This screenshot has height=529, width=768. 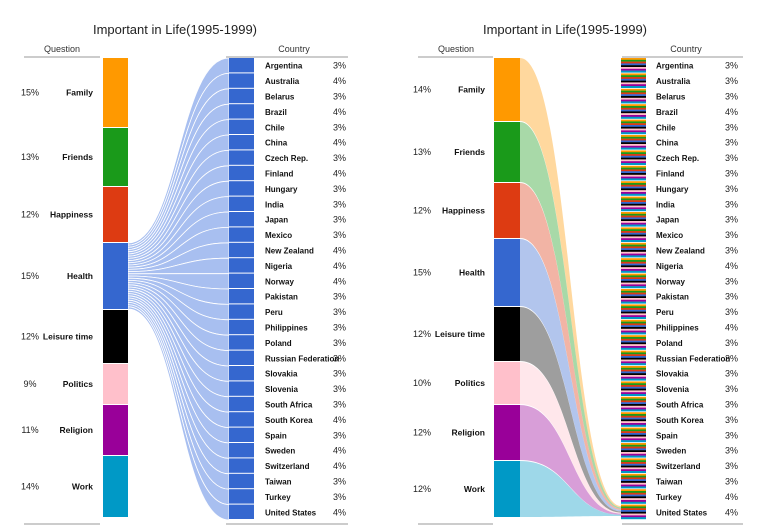 I want to click on country-bar-south-africa, so click(x=241, y=404).